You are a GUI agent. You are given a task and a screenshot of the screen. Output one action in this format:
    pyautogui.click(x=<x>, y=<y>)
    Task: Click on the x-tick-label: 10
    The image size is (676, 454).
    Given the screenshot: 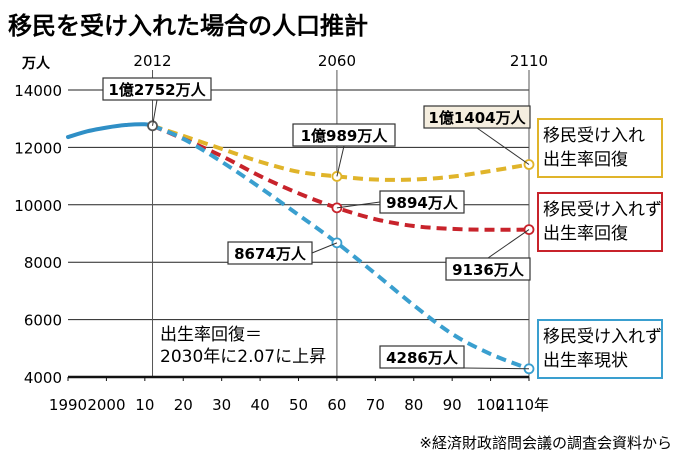 What is the action you would take?
    pyautogui.click(x=144, y=405)
    